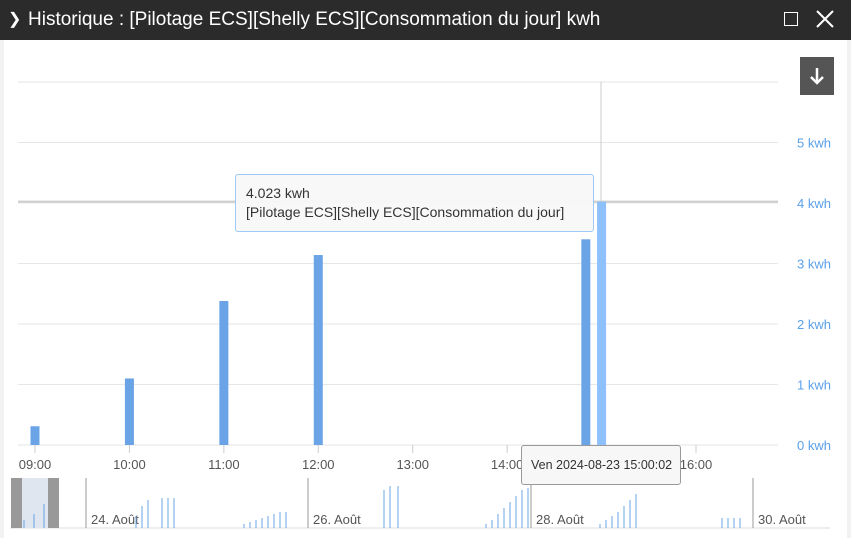 This screenshot has height=538, width=851. I want to click on x-tick-label: 16:00, so click(696, 464).